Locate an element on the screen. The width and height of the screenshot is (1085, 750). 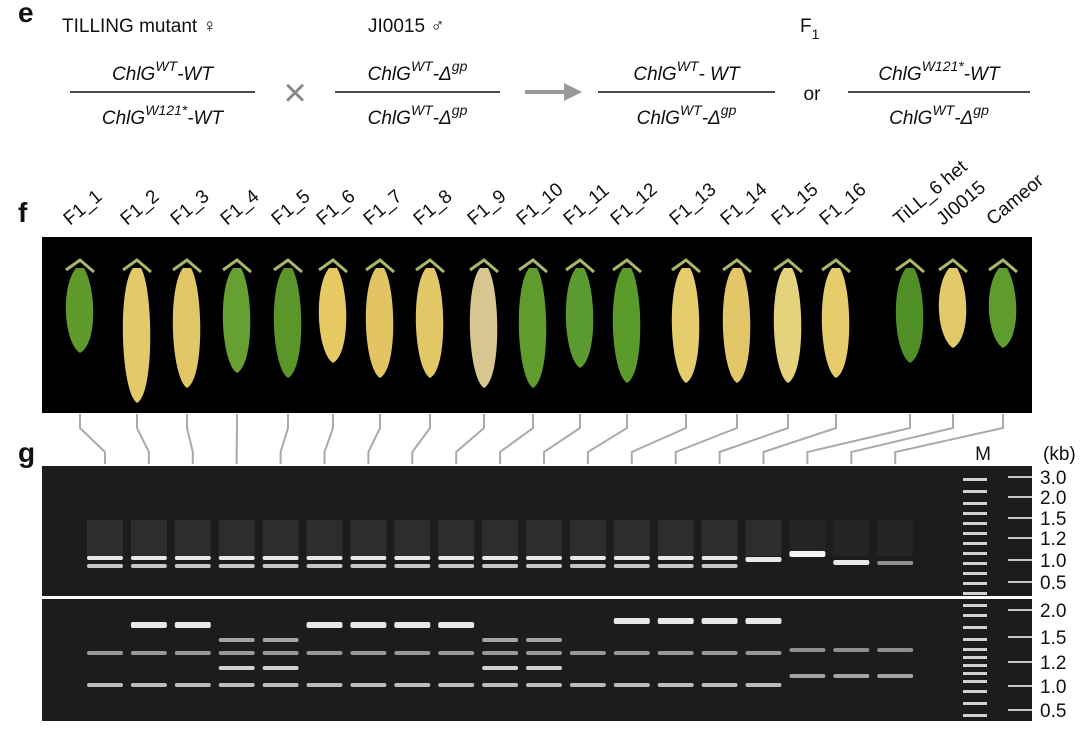
parent-label: TILLING mutant ♀ is located at coordinates (139, 26).